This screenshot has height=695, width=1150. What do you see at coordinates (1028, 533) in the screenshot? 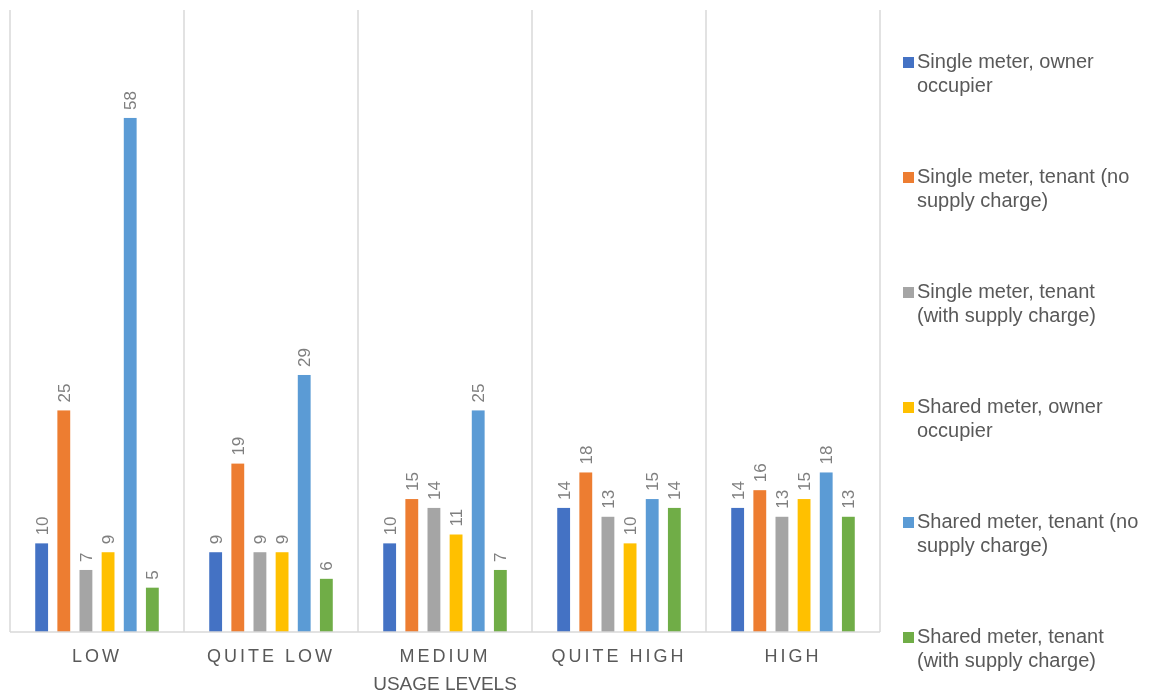
I see `legend-label: Shared meter, tenant (no supply charge)` at bounding box center [1028, 533].